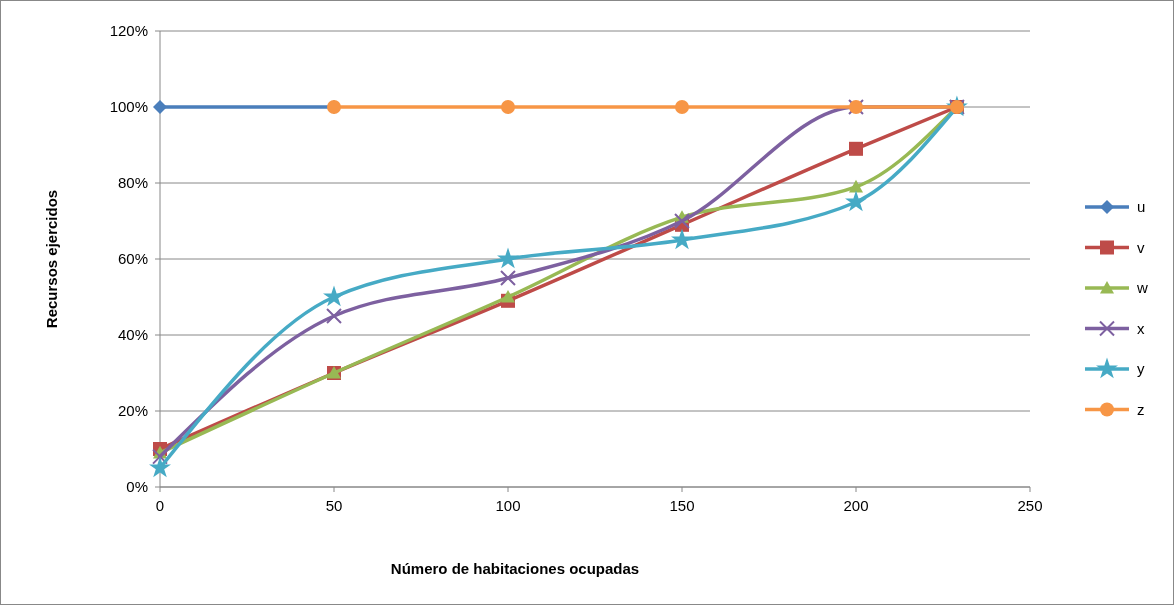 The image size is (1174, 605). I want to click on x-tick-label: 50, so click(334, 505).